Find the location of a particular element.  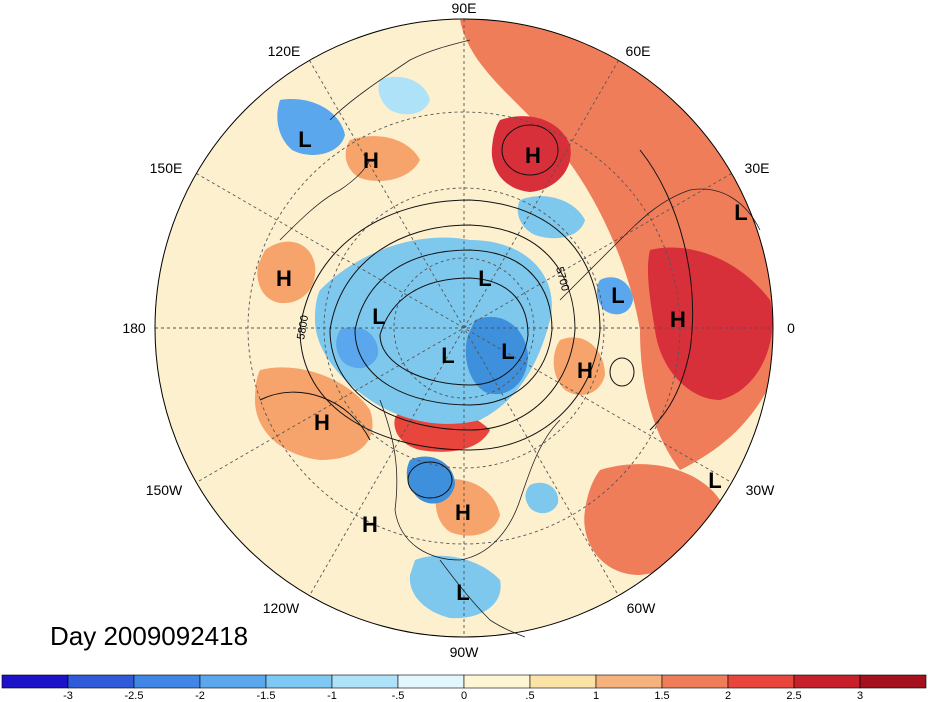

pressure-center-alaska: L is located at coordinates (378, 316).